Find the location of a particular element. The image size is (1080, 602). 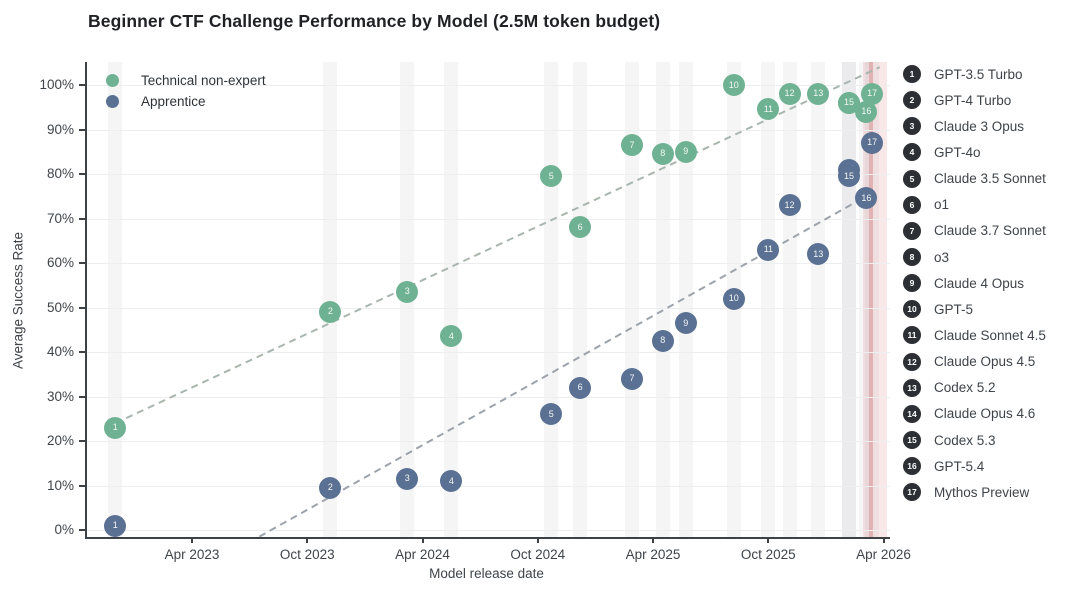

legend-model-number: 16 is located at coordinates (912, 466).